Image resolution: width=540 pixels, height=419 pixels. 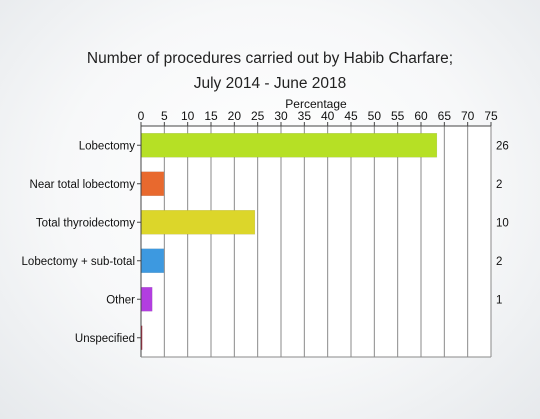 What do you see at coordinates (258, 116) in the screenshot?
I see `x-tick-label: 25` at bounding box center [258, 116].